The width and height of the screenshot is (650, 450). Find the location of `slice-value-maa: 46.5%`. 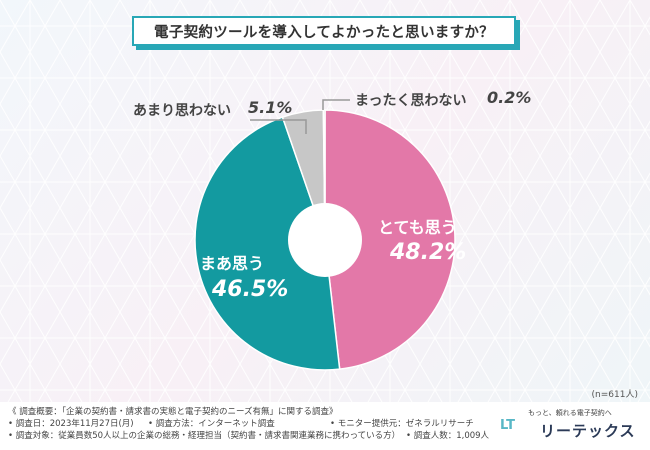

slice-value-maa: 46.5% is located at coordinates (250, 289).